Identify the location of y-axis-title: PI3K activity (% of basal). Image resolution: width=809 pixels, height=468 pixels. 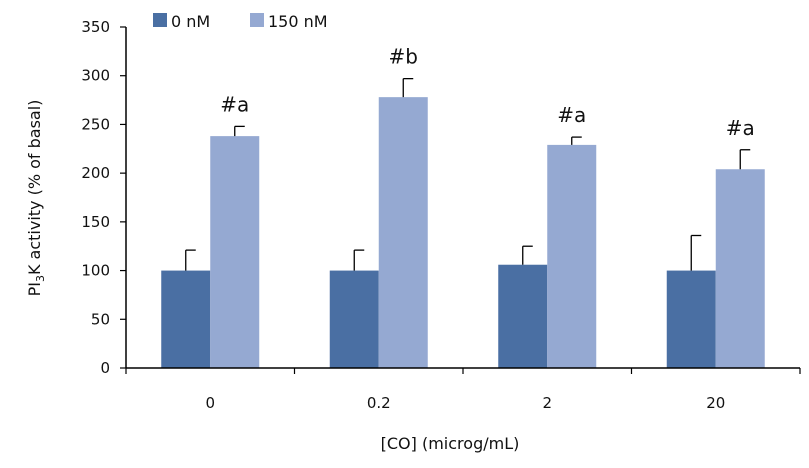
(36, 198).